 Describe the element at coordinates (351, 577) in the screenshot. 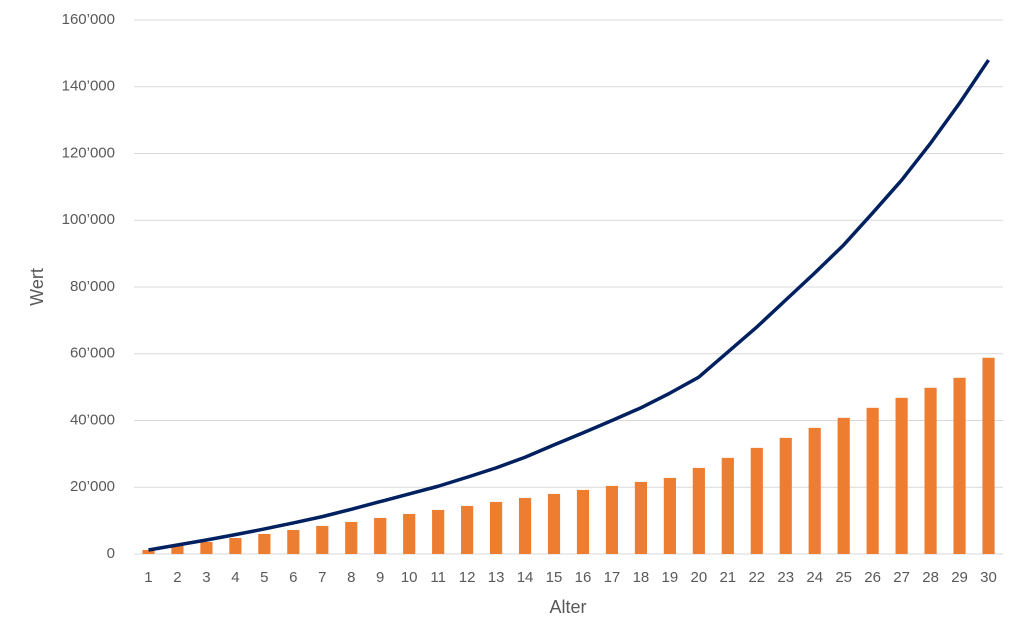

I see `x-tick-label: 8` at that location.